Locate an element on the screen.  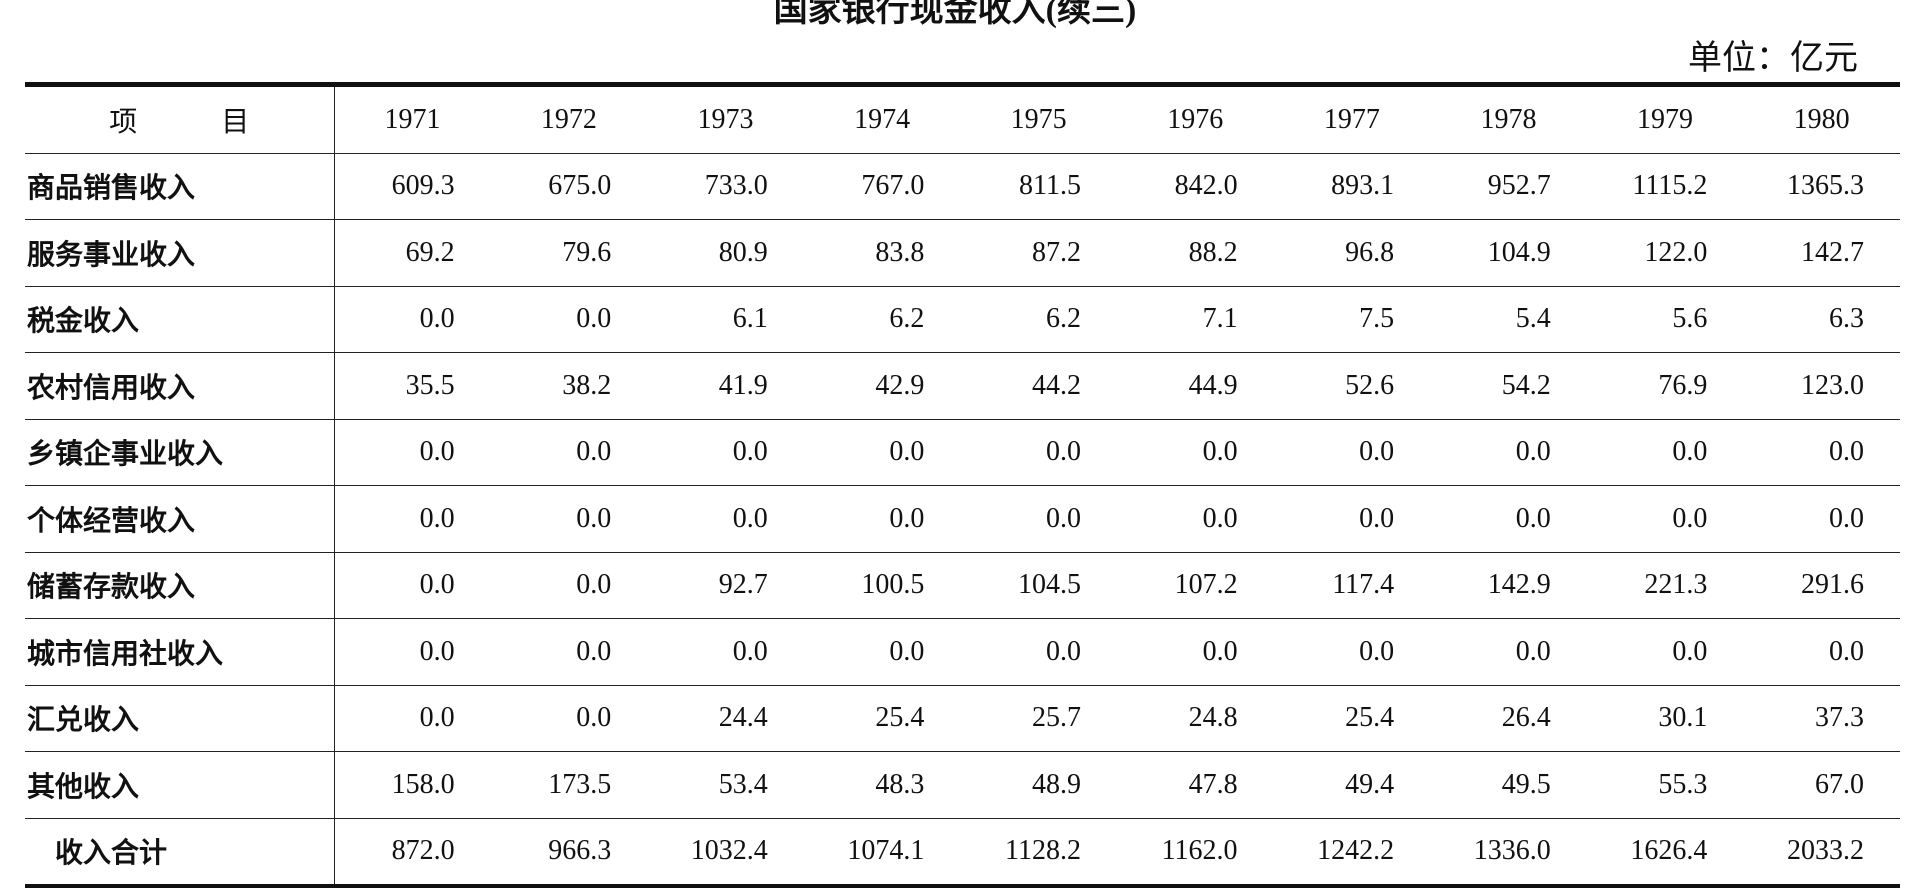
value-cell: 966.3 is located at coordinates (569, 852).